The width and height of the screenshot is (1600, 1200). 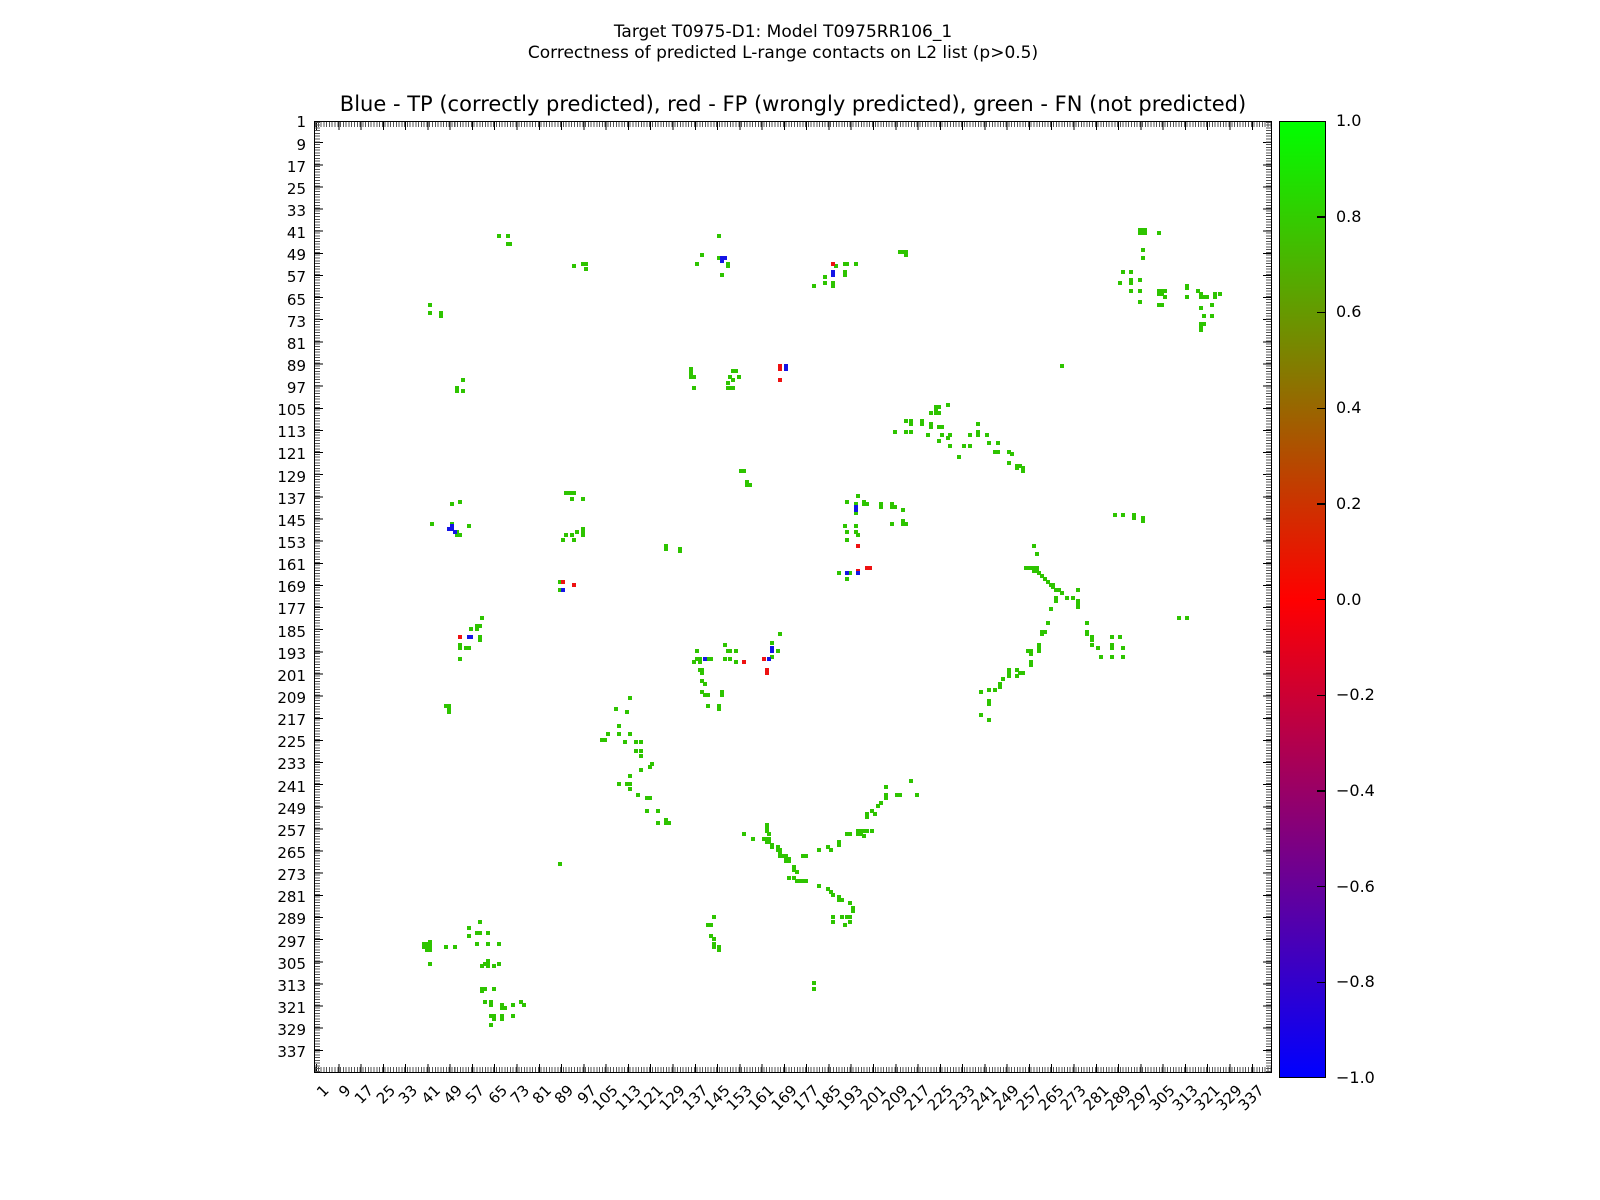 What do you see at coordinates (291, 432) in the screenshot?
I see `y-tick-label: 113` at bounding box center [291, 432].